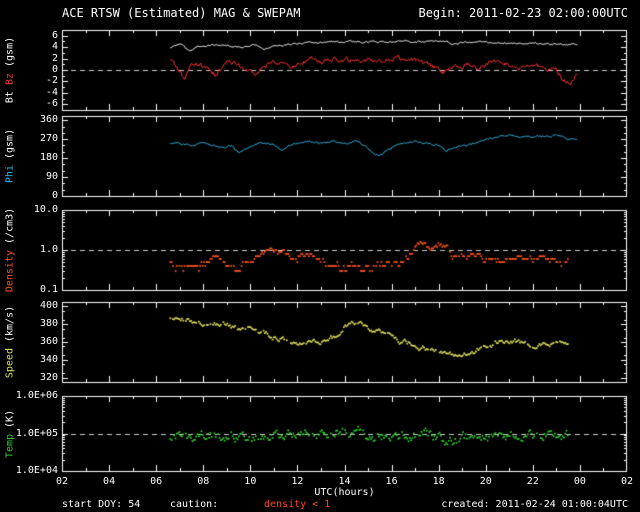 This screenshot has width=640, height=512. What do you see at coordinates (48, 158) in the screenshot?
I see `y-tick-label: 180` at bounding box center [48, 158].